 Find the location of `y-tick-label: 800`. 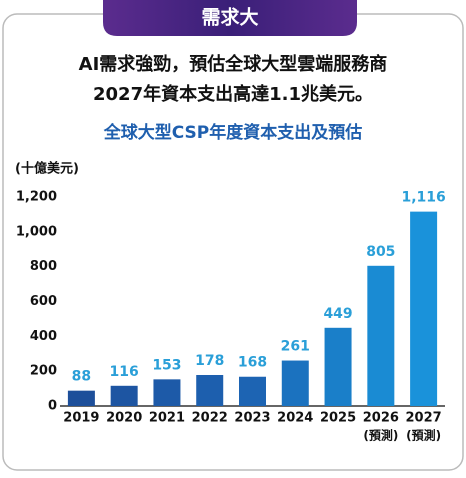

y-tick-label: 800 is located at coordinates (43, 266).